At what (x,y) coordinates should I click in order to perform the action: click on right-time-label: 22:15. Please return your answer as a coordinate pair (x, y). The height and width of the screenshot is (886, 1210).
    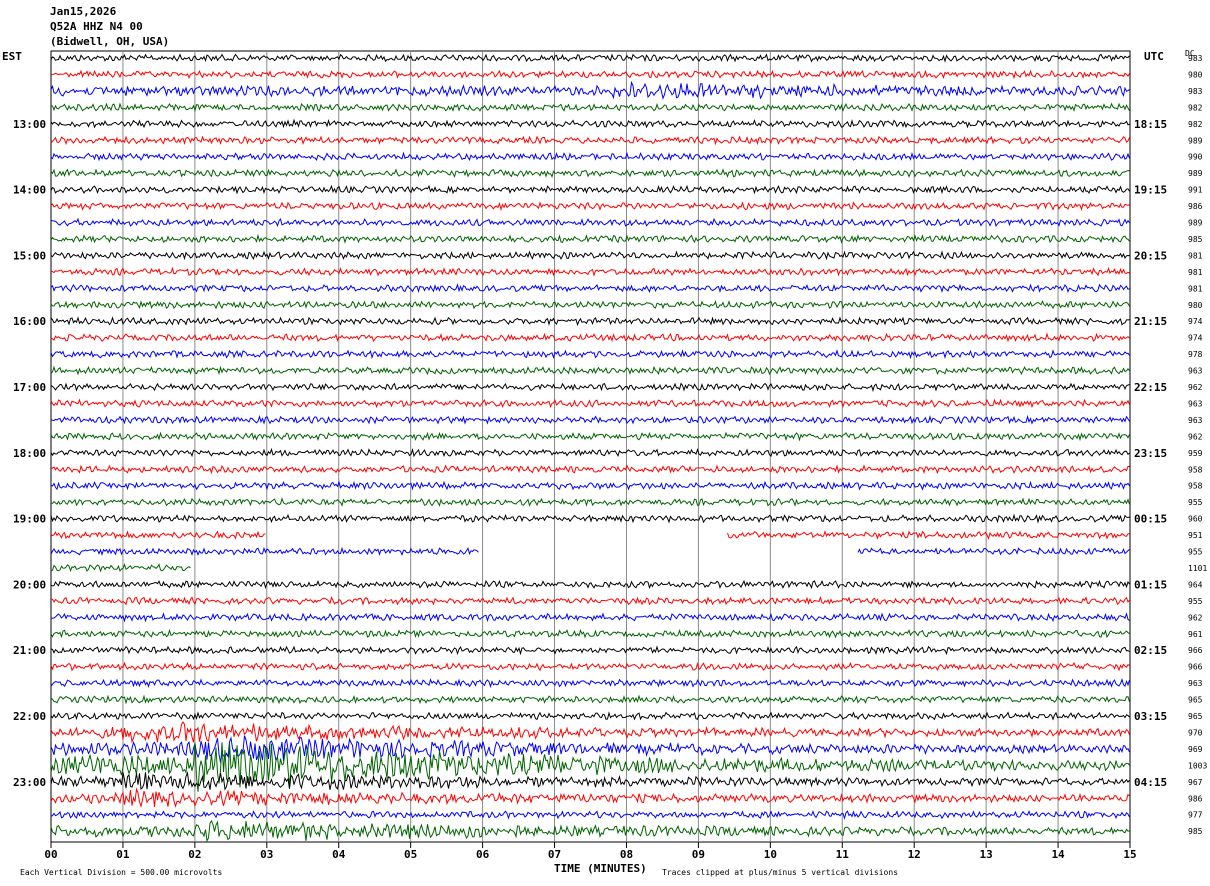
    Looking at the image, I should click on (1150, 387).